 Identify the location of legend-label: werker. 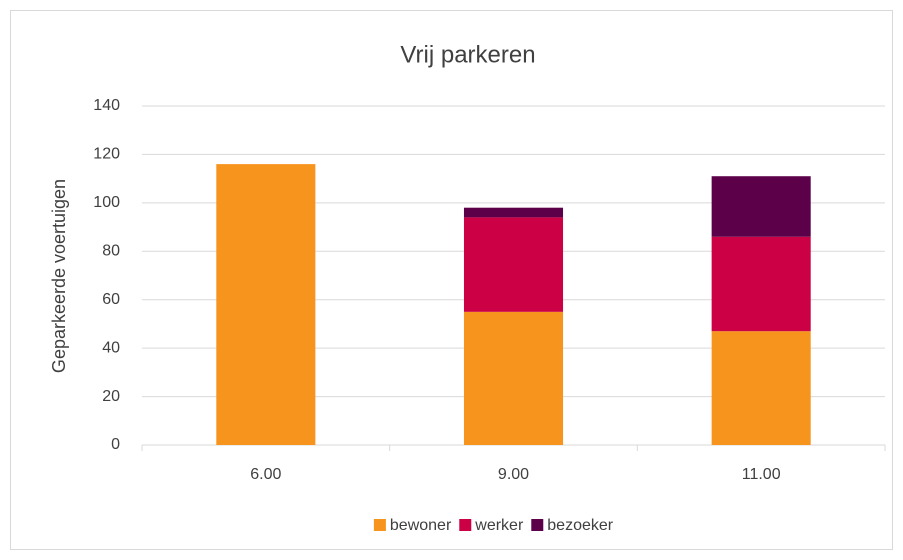
(499, 525).